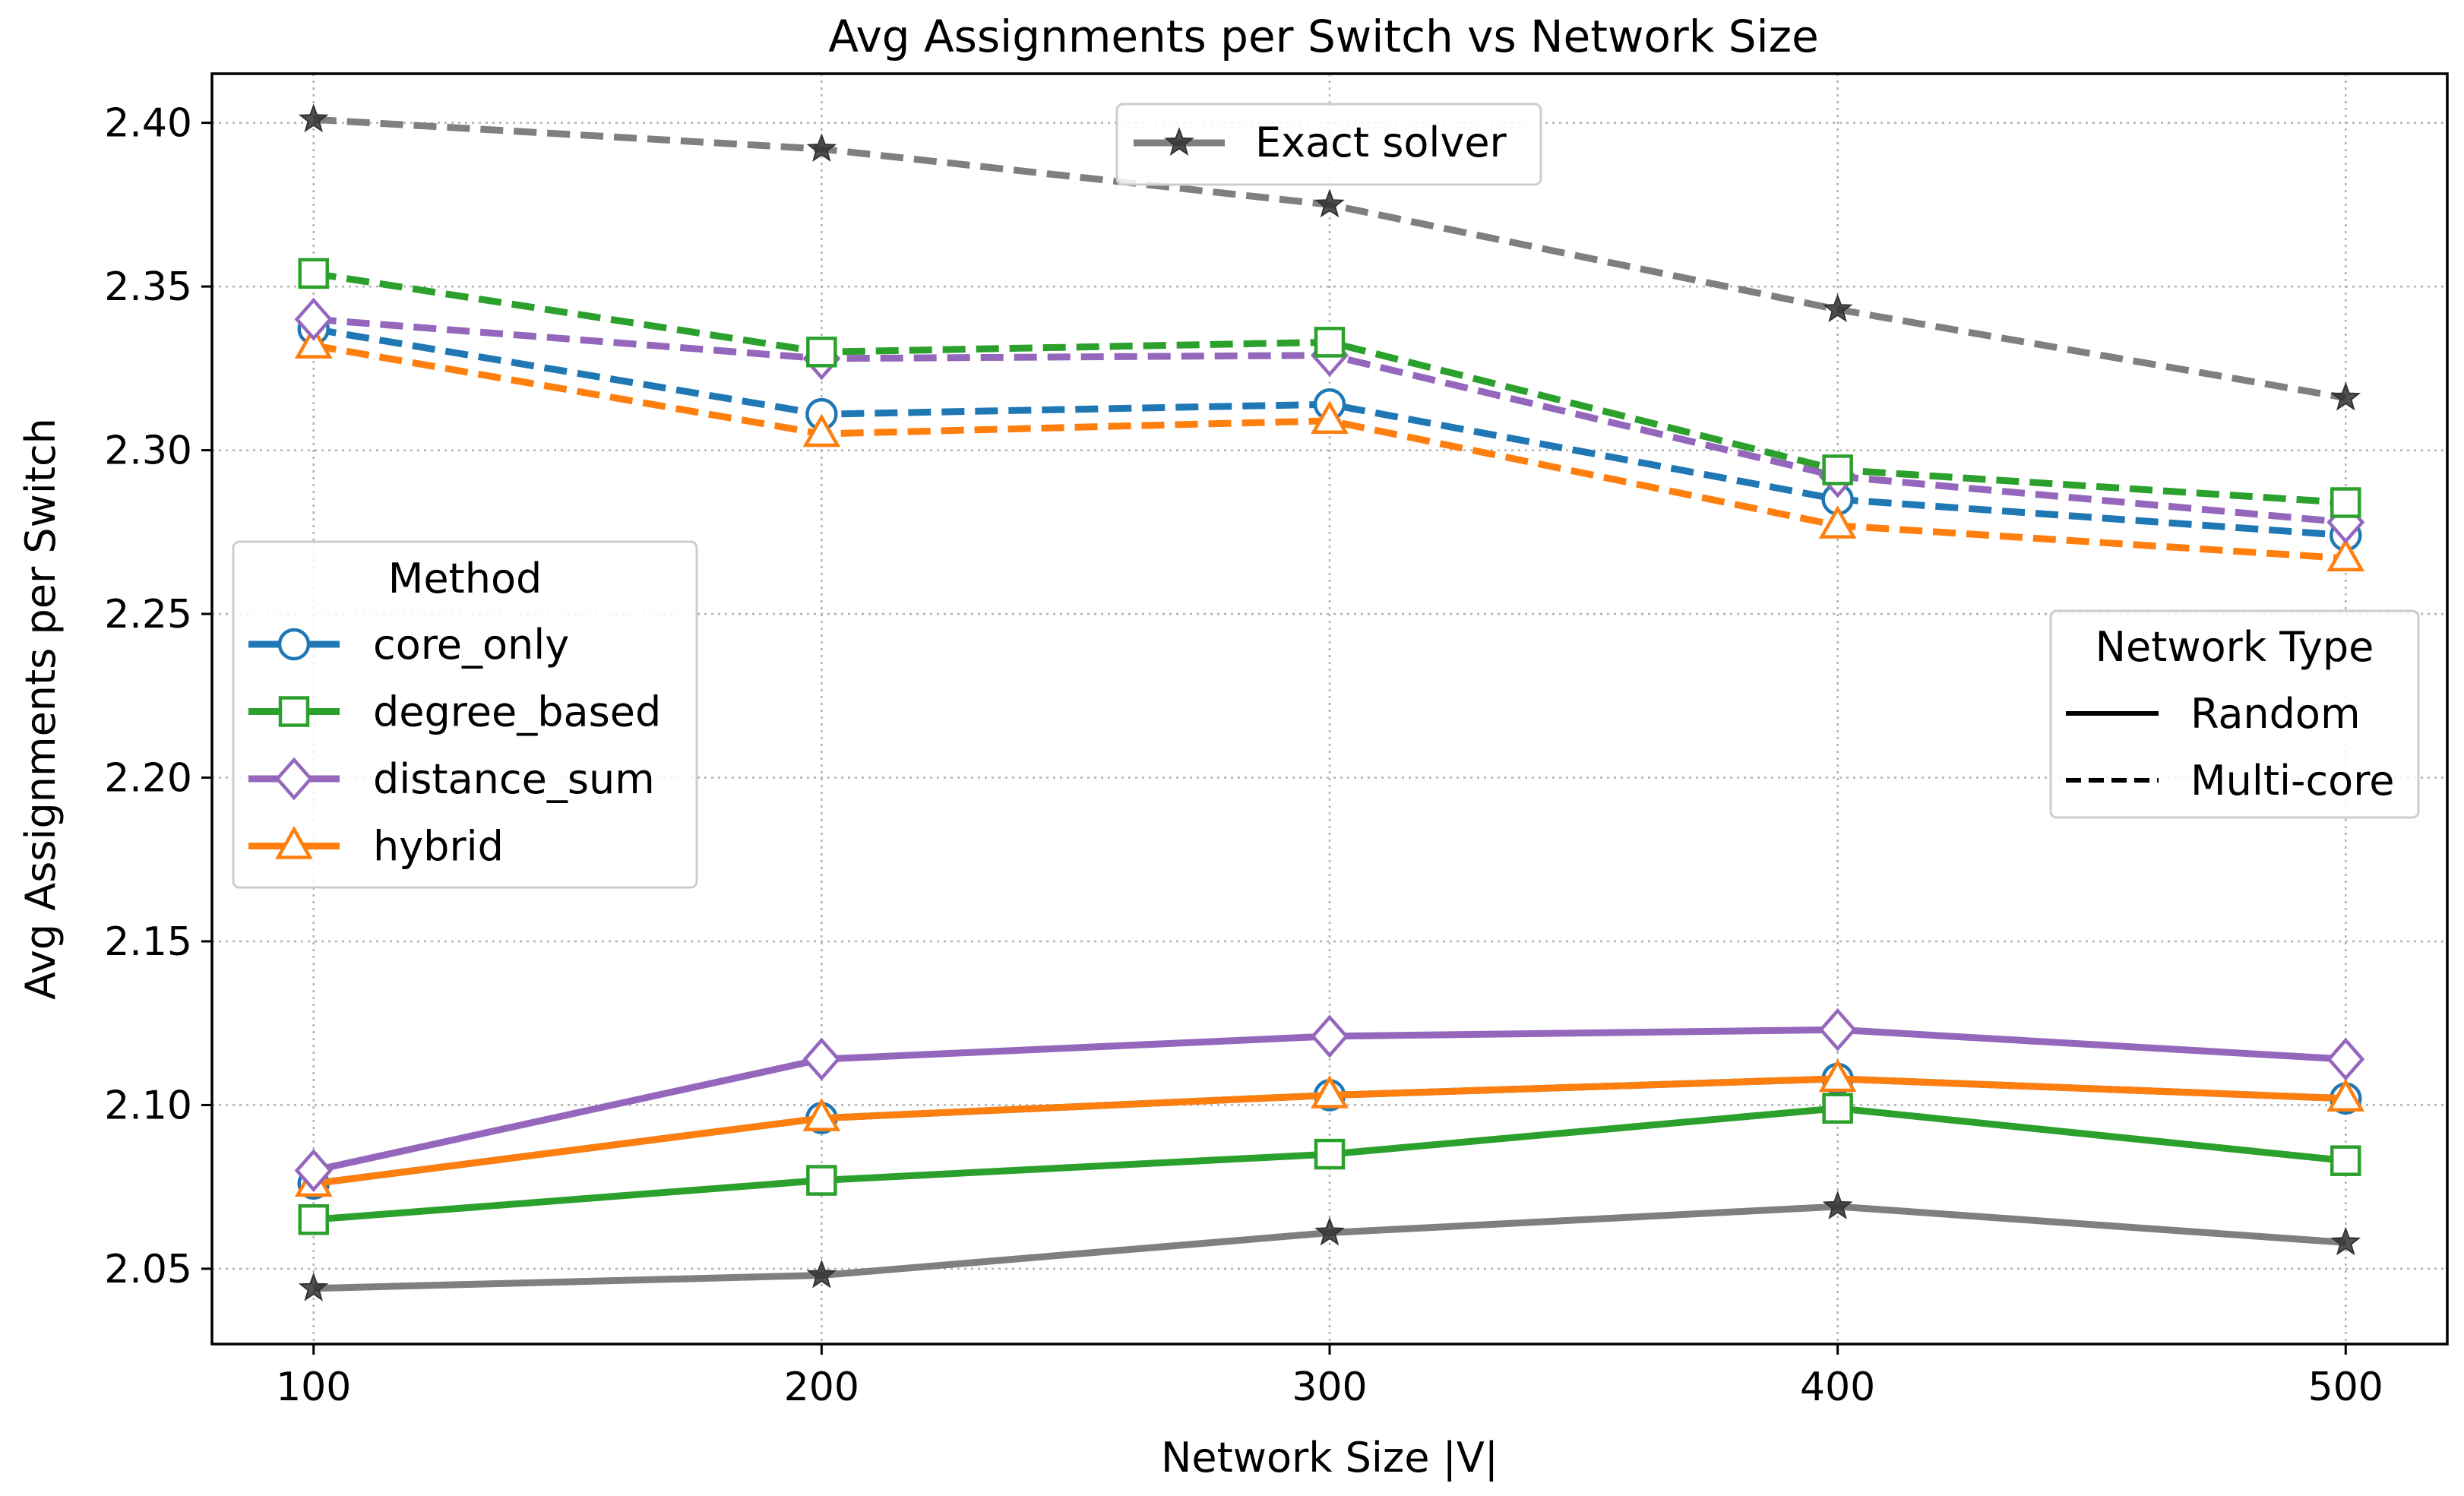 Image resolution: width=2464 pixels, height=1496 pixels. What do you see at coordinates (2345, 1387) in the screenshot?
I see `x-tick-label: 500` at bounding box center [2345, 1387].